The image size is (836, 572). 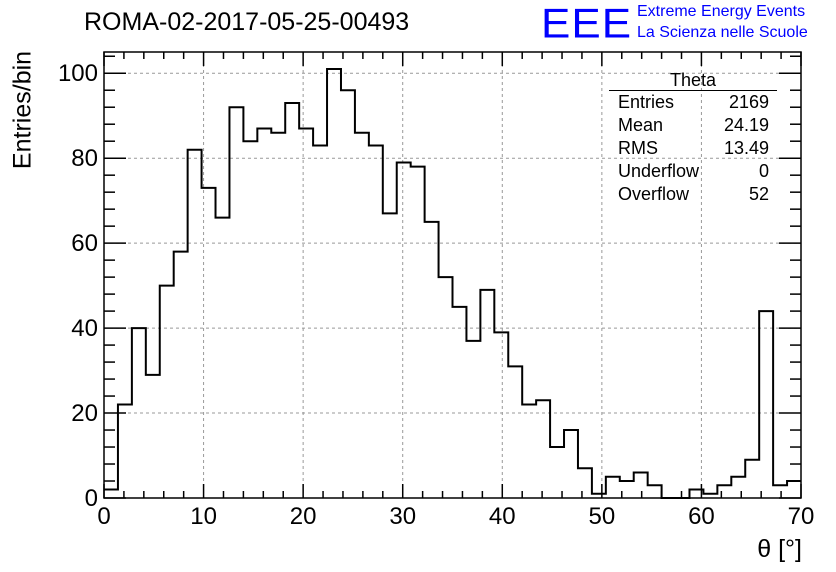 What do you see at coordinates (722, 32) in the screenshot?
I see `logo-line-2: La Scienza nelle Scuole` at bounding box center [722, 32].